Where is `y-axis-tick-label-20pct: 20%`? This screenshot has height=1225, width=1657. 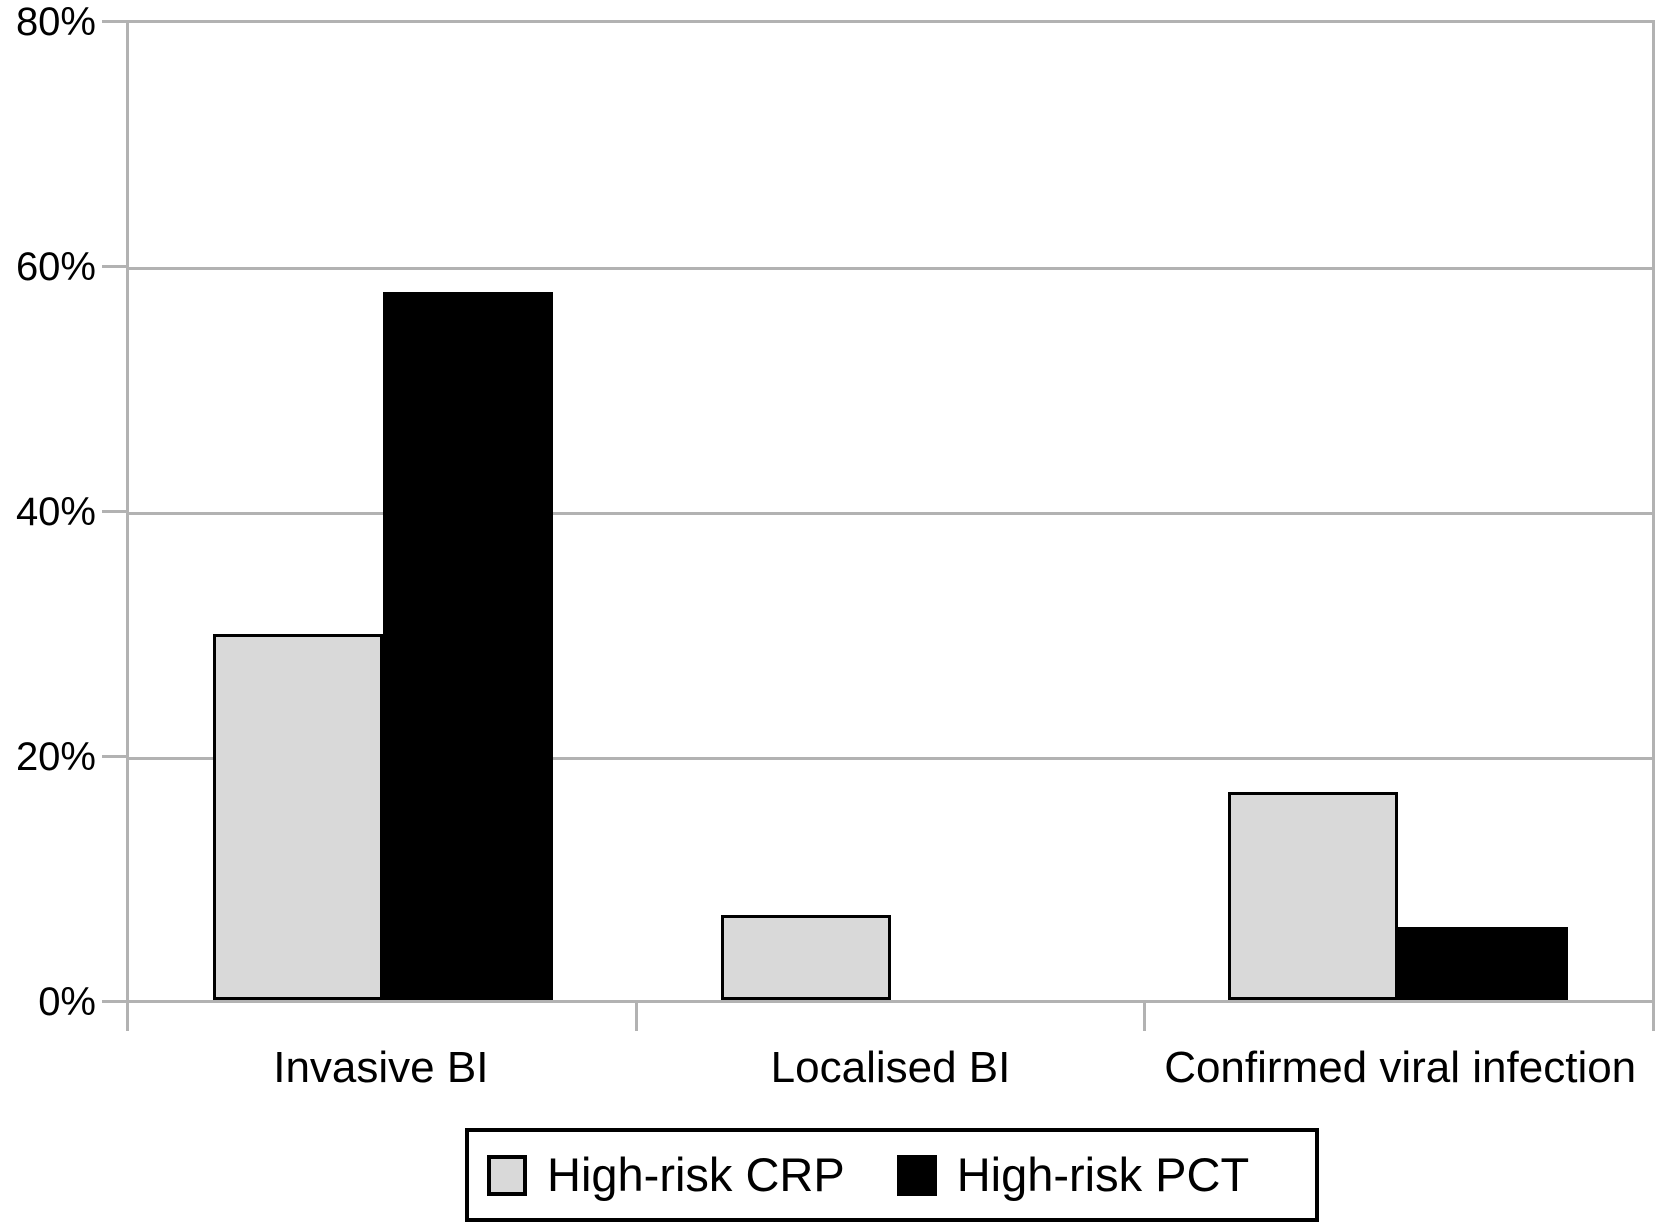
y-axis-tick-label-20pct: 20% is located at coordinates (55, 756).